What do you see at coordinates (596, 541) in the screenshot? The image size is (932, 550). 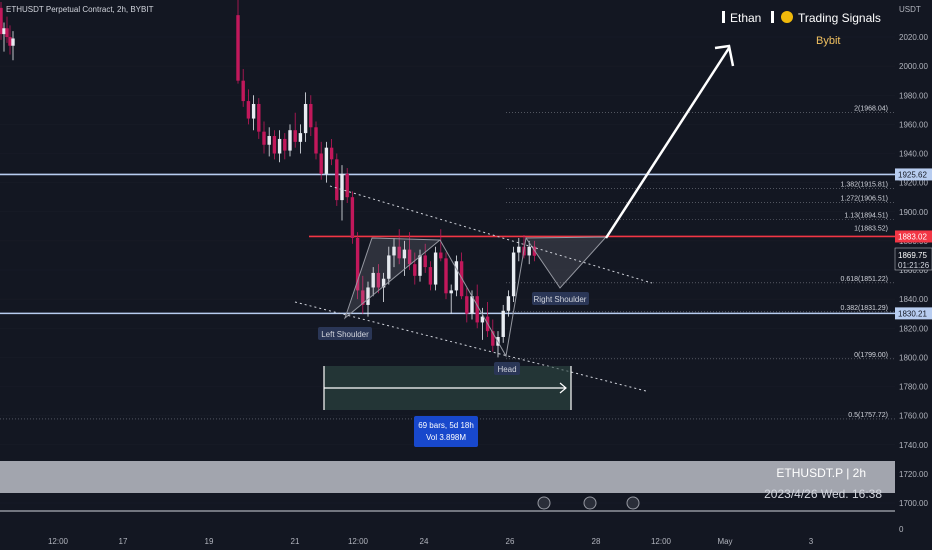 I see `x-tick-label: 28` at bounding box center [596, 541].